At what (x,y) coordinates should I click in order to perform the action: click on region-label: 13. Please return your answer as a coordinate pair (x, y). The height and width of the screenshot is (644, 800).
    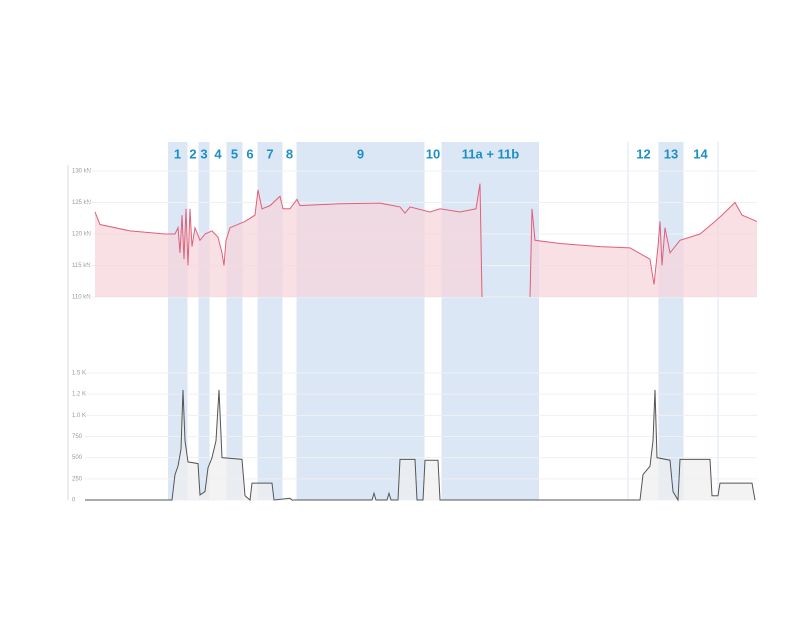
    Looking at the image, I should click on (671, 153).